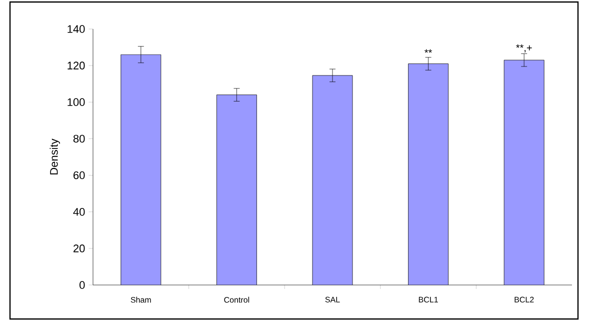 Image resolution: width=590 pixels, height=321 pixels. Describe the element at coordinates (76, 102) in the screenshot. I see `y-tick-label: 100` at that location.